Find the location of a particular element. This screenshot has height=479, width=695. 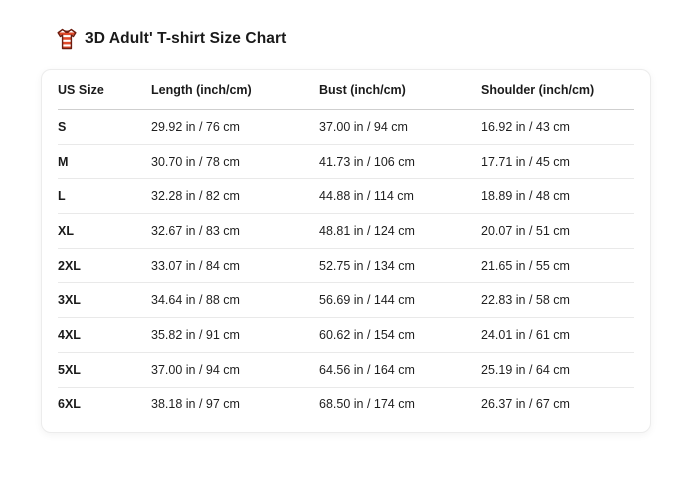

size-label: L is located at coordinates (62, 196).